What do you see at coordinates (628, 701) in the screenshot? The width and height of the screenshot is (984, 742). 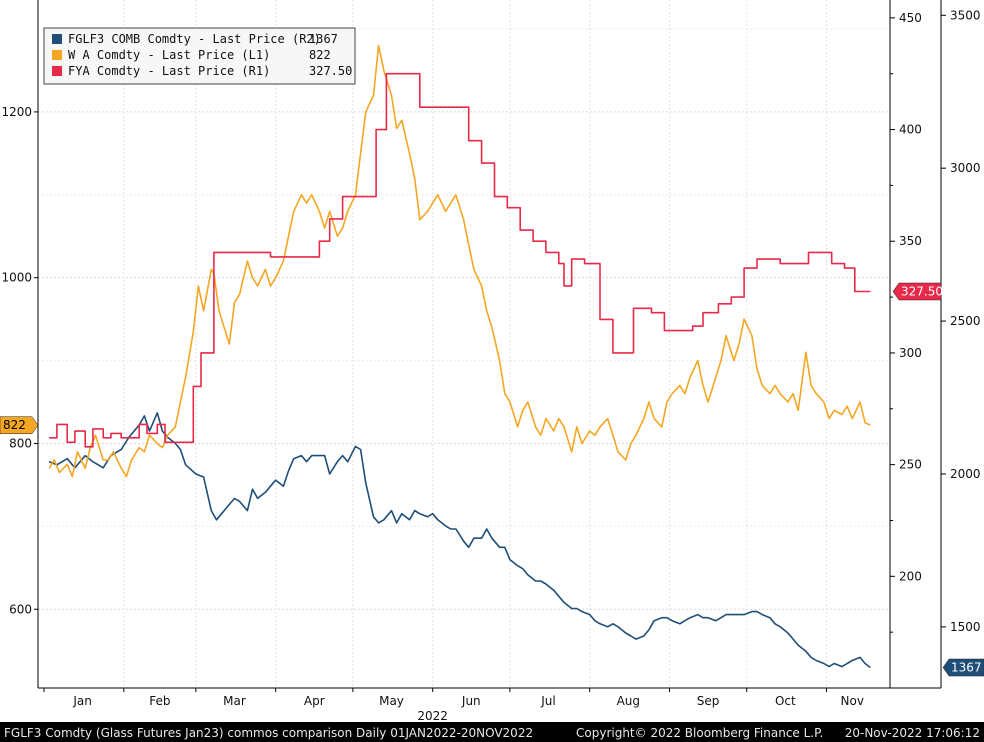 I see `x-tick-label-aug: Aug` at bounding box center [628, 701].